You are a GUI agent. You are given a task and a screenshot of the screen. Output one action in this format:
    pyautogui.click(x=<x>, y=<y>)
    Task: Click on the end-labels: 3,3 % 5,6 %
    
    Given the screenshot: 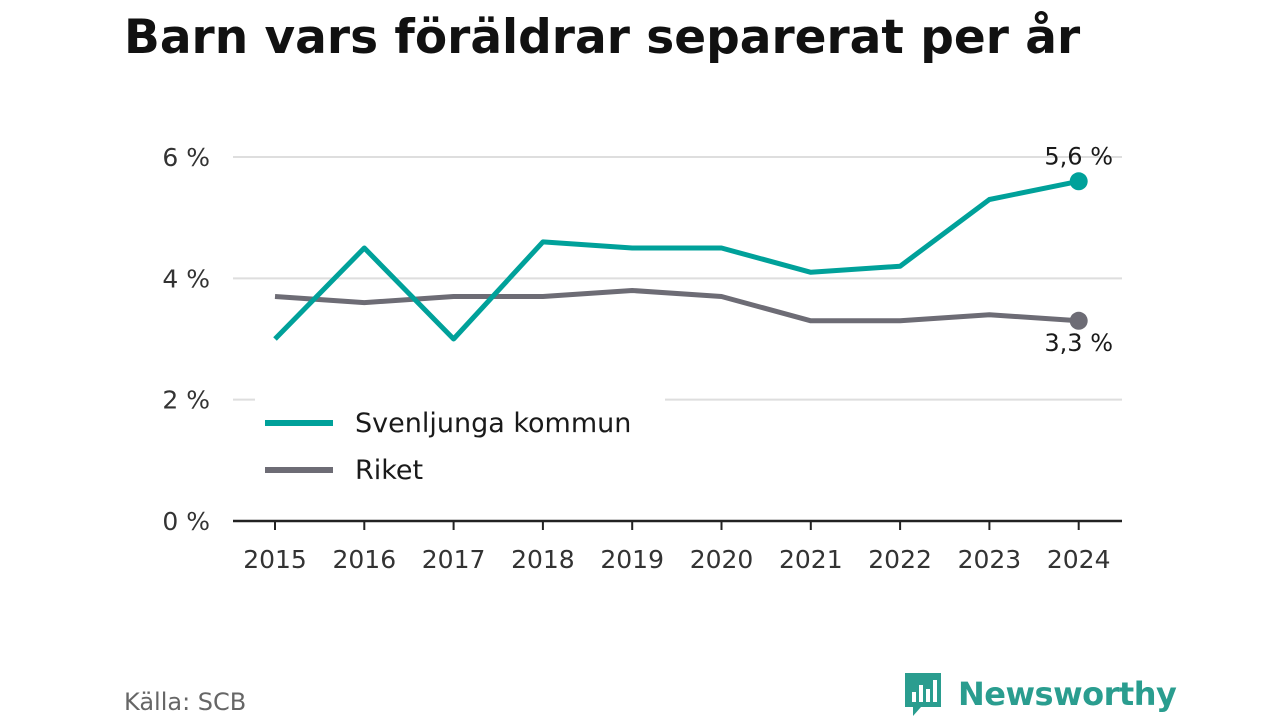 What is the action you would take?
    pyautogui.click(x=1078, y=249)
    